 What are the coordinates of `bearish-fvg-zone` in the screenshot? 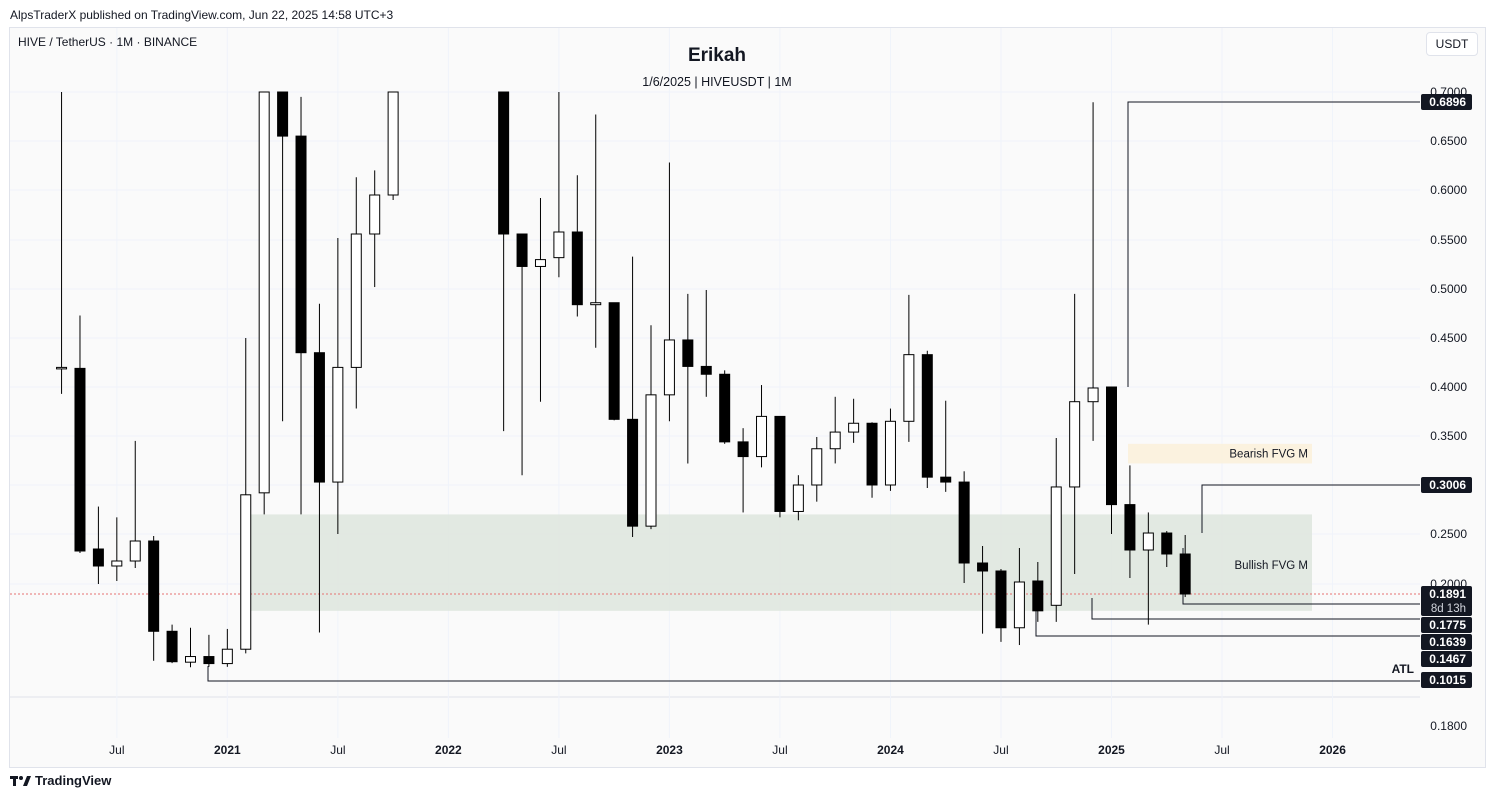 It's located at (1220, 453).